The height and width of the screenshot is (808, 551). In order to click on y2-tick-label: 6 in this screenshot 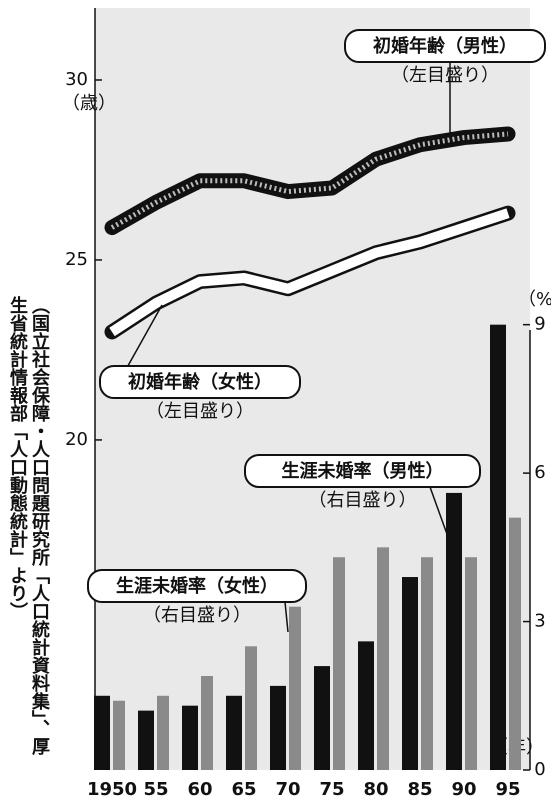, I will do `click(539, 472)`.